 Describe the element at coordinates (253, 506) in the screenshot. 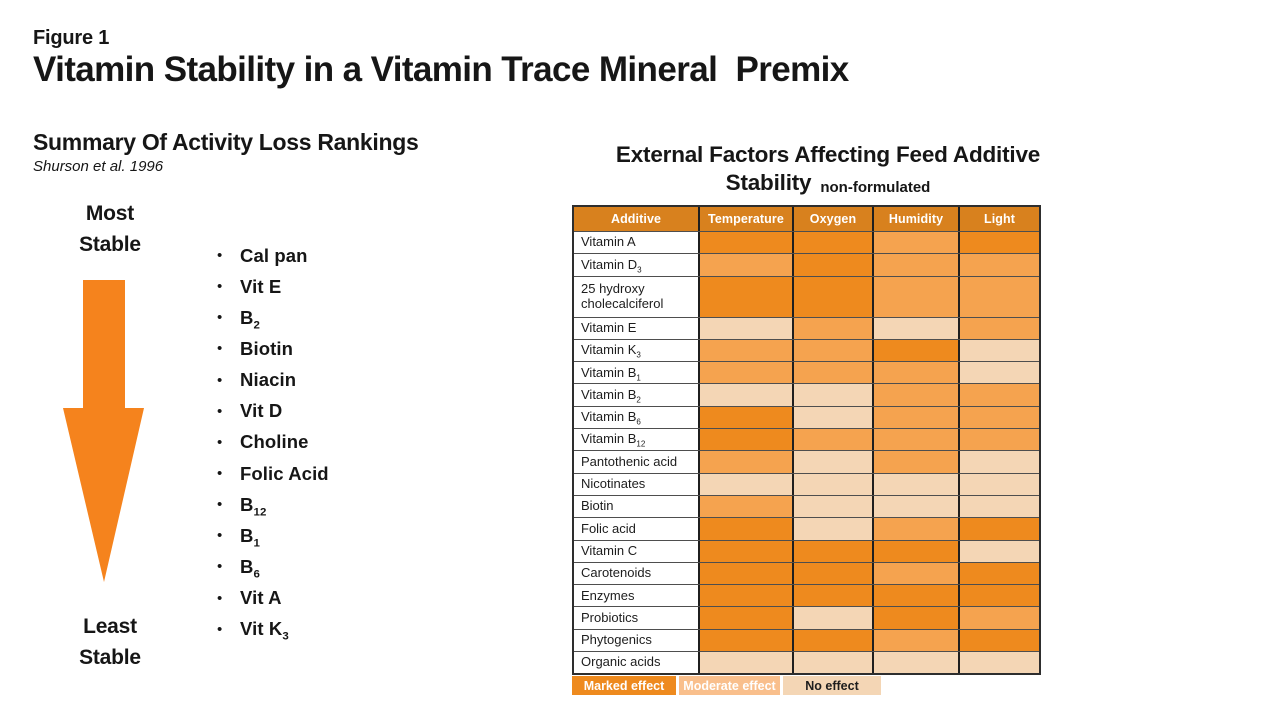

I see `ranking-item-label: B12` at that location.